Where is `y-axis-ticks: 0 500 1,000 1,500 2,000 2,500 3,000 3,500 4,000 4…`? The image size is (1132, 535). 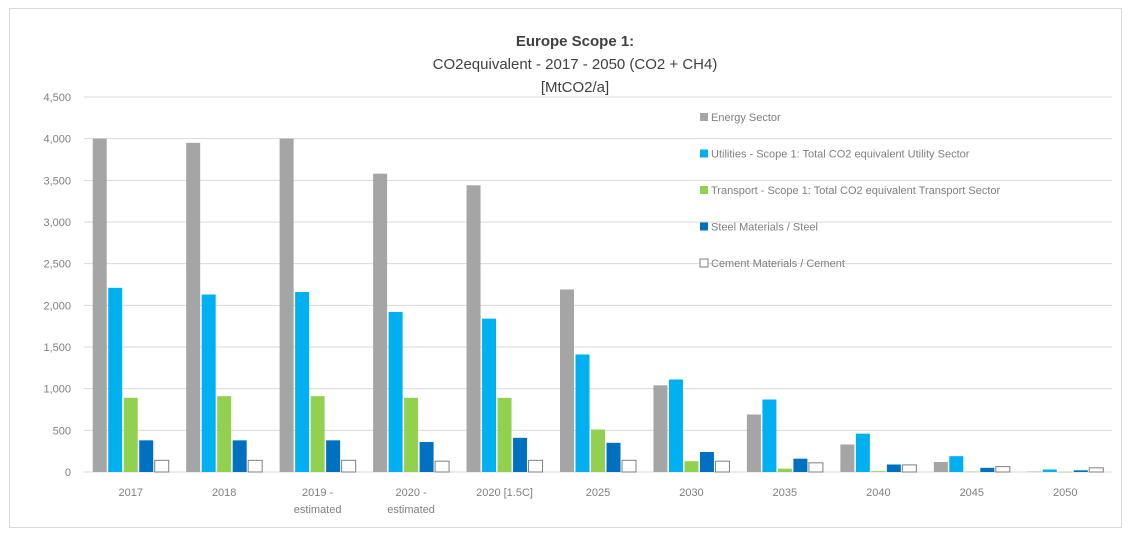
y-axis-ticks: 0 500 1,000 1,500 2,000 2,500 3,000 3,500 4,000 4… is located at coordinates (57, 285).